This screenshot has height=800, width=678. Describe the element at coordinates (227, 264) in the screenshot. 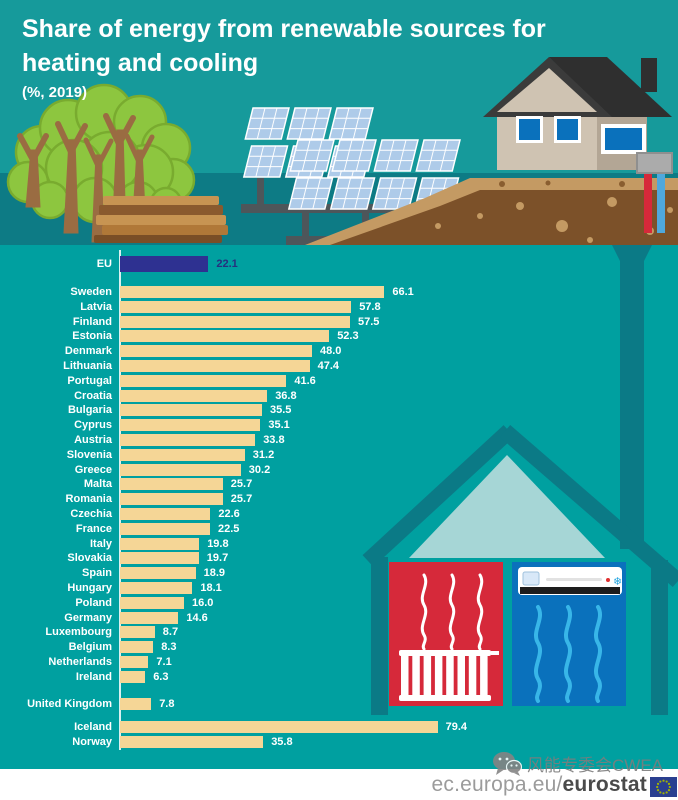

I see `value-label: 22.1` at that location.